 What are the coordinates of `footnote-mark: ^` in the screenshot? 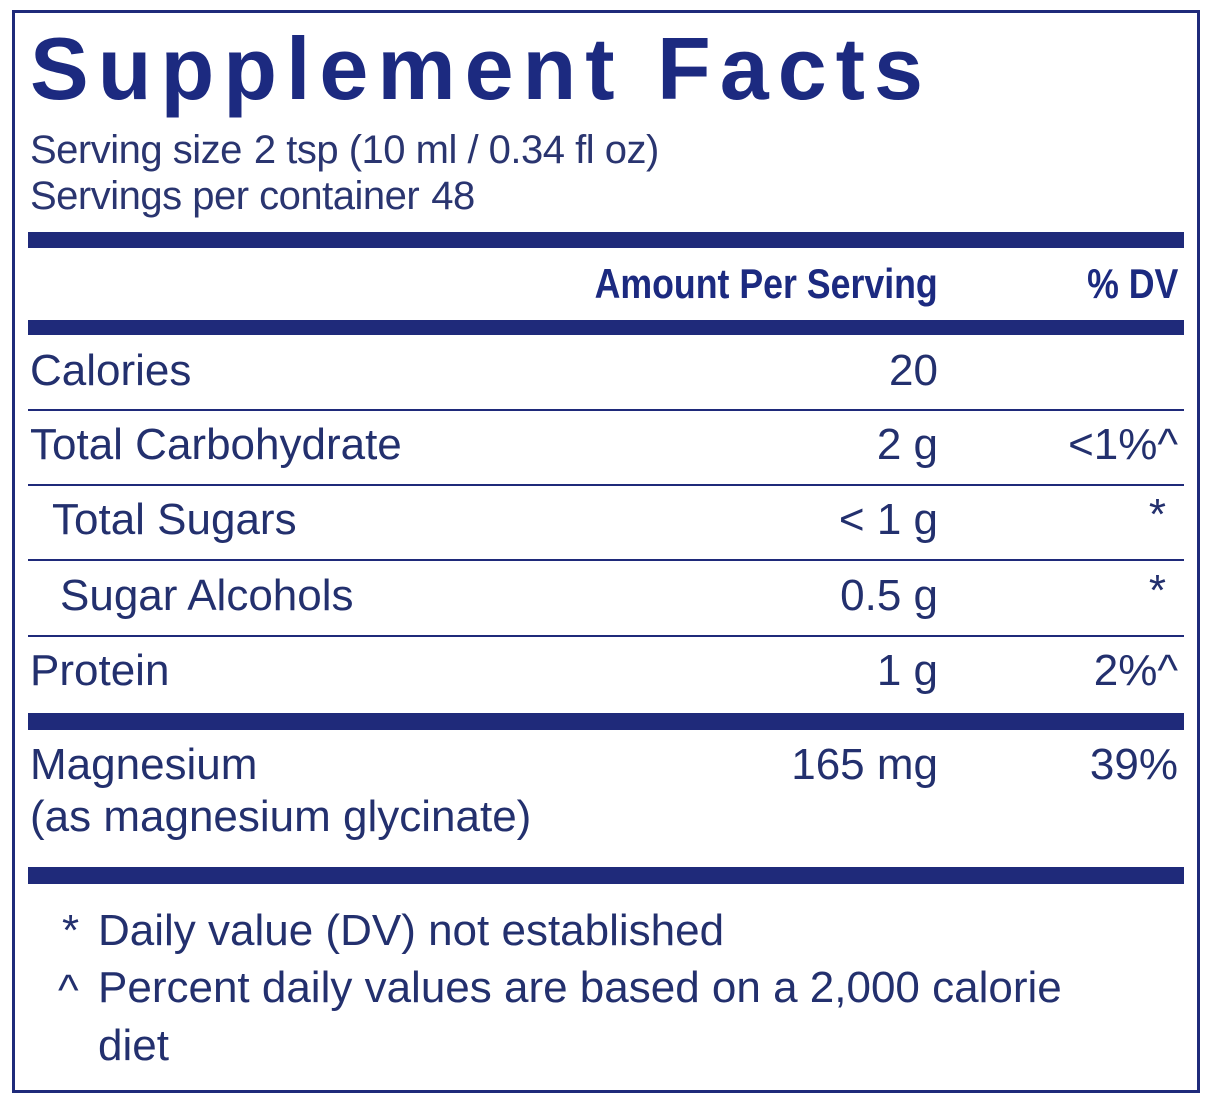 It's located at (68, 990).